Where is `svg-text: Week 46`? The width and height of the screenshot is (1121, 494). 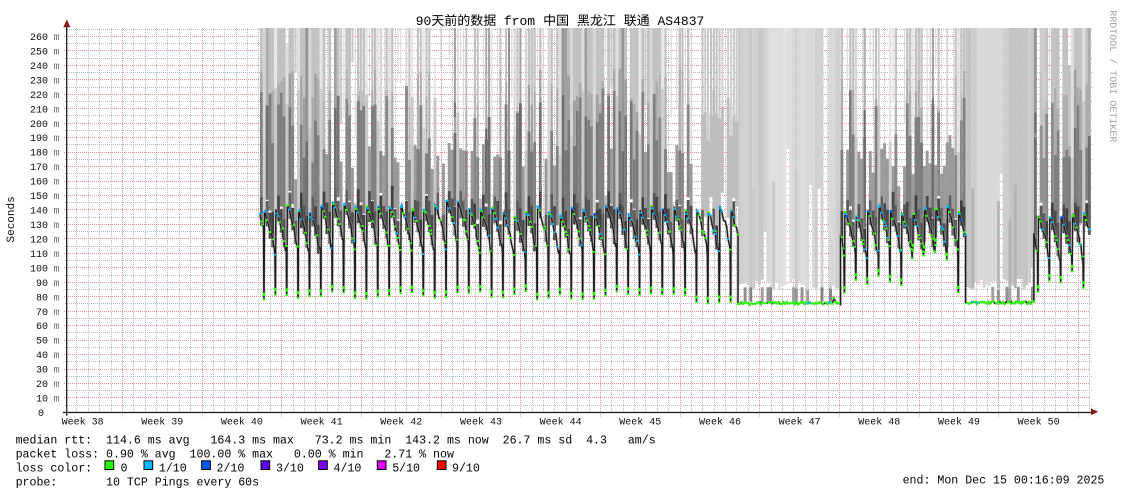
svg-text: Week 46 is located at coordinates (720, 423).